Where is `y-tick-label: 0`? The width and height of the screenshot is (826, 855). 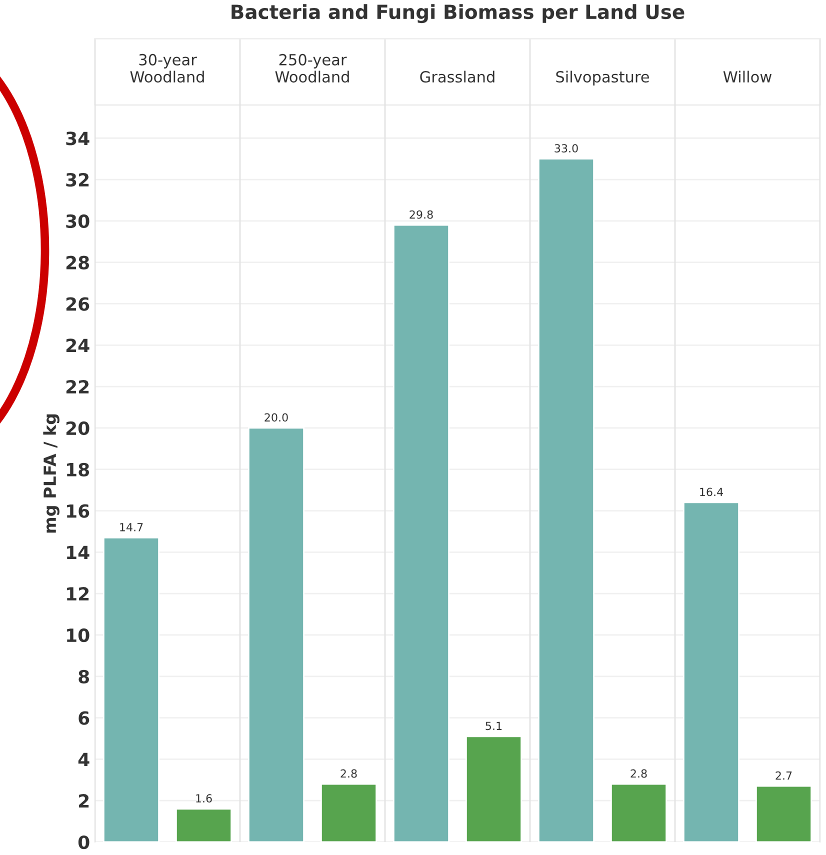
y-tick-label: 0 is located at coordinates (84, 842).